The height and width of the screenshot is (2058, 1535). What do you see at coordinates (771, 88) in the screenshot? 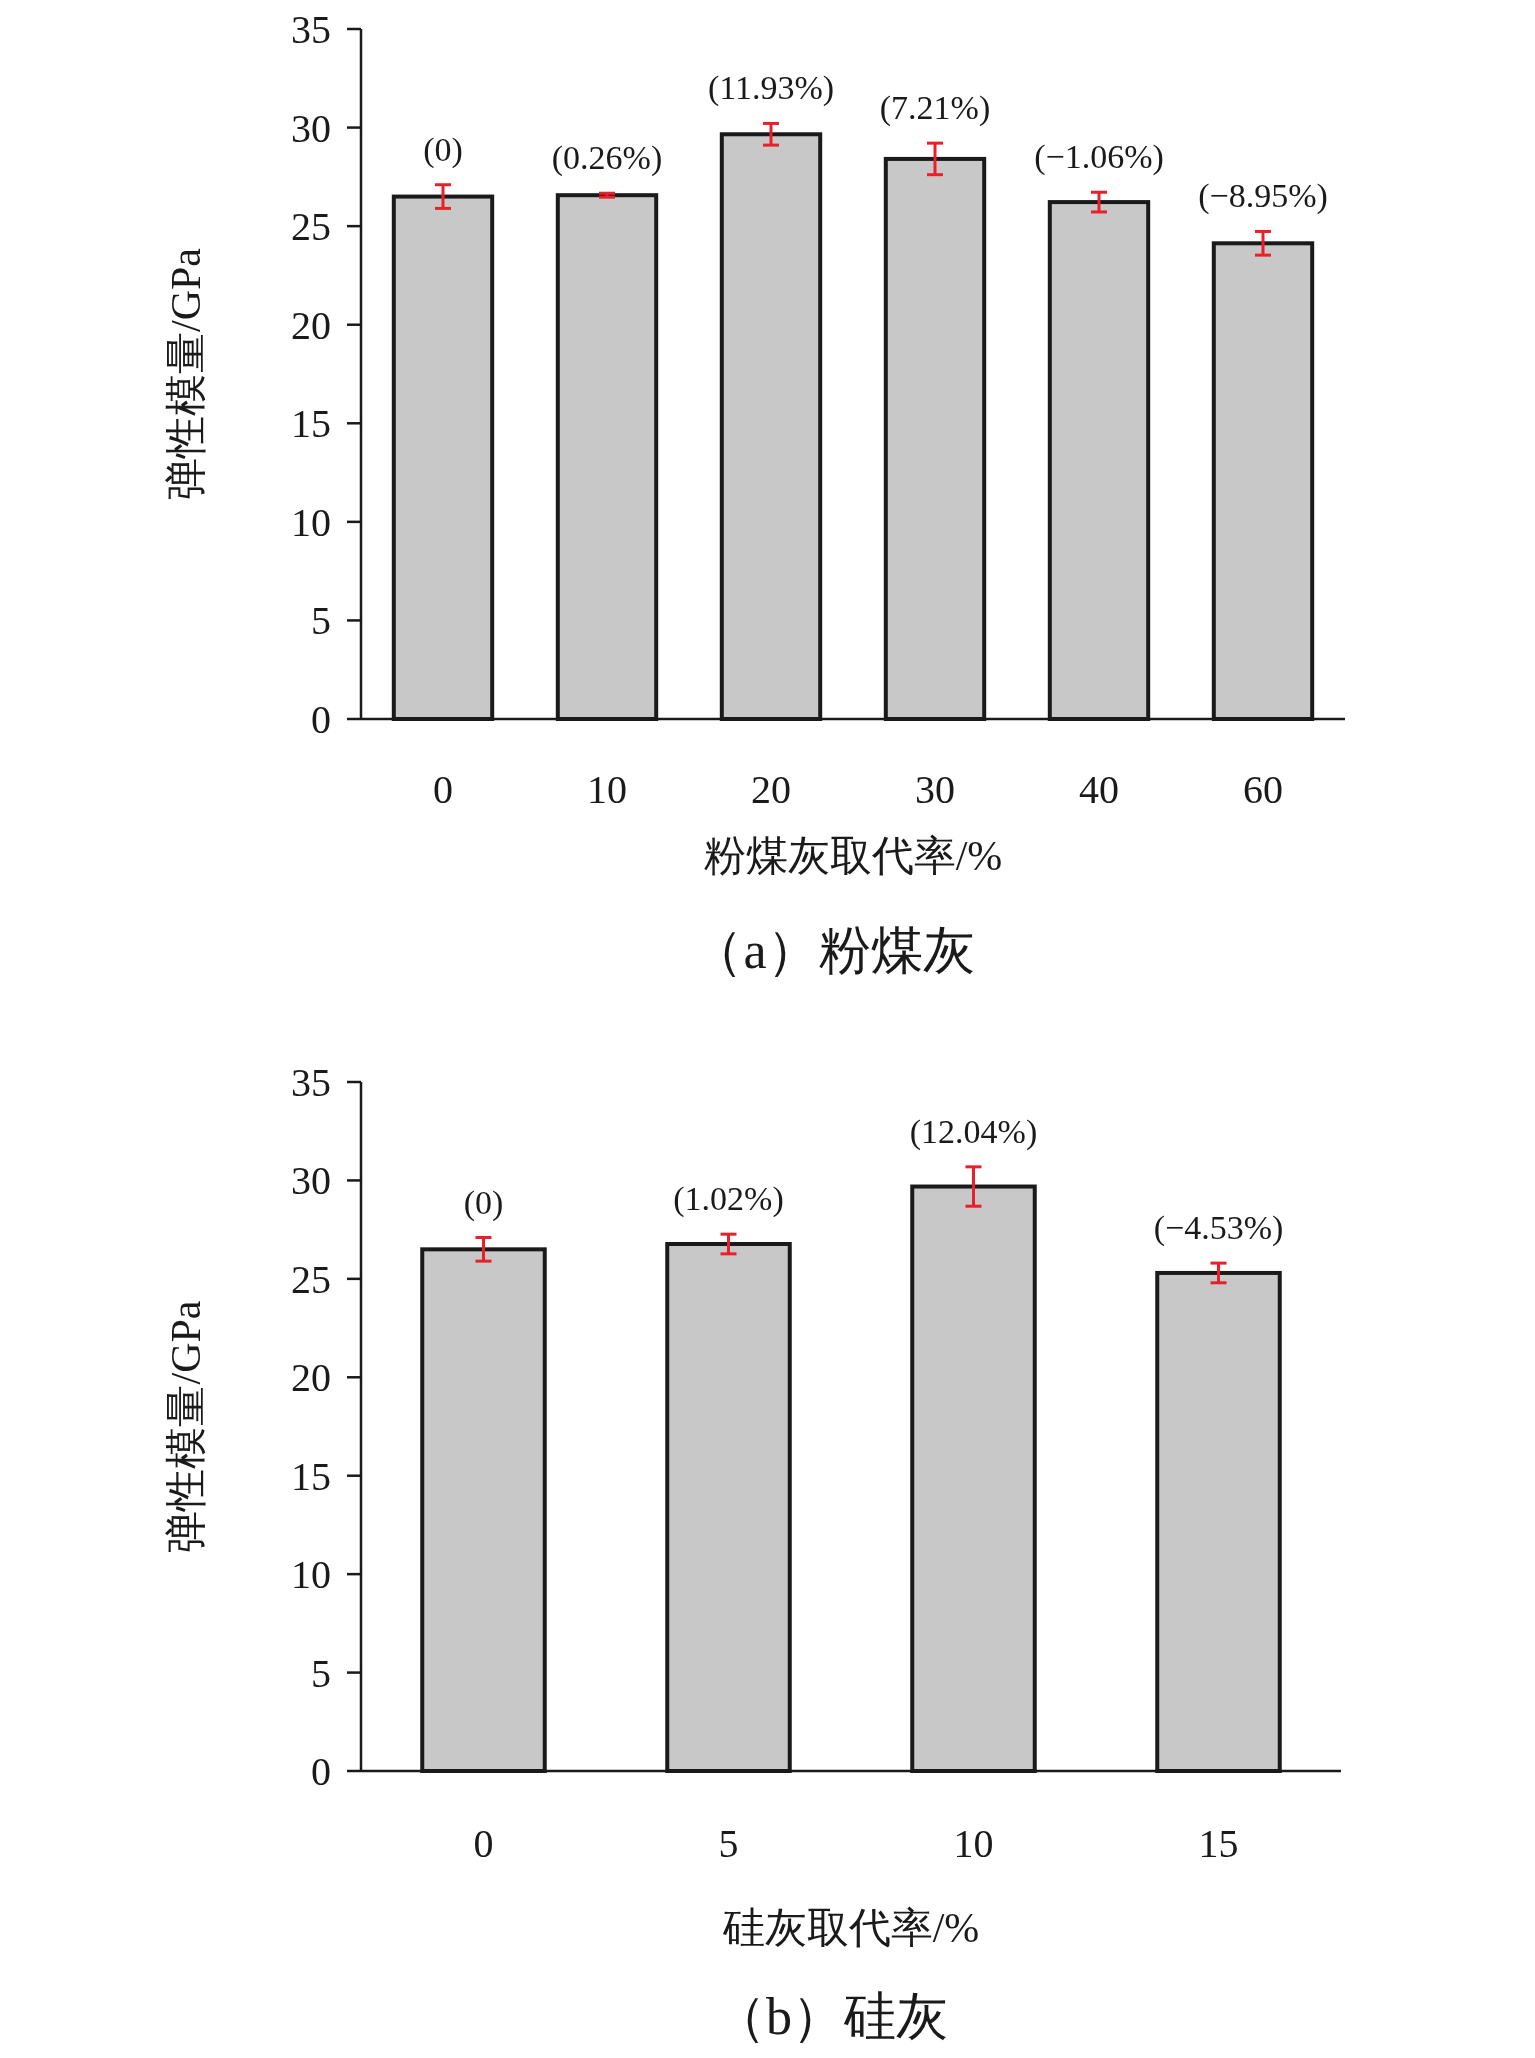
I see `annotation: (11.93%)` at bounding box center [771, 88].